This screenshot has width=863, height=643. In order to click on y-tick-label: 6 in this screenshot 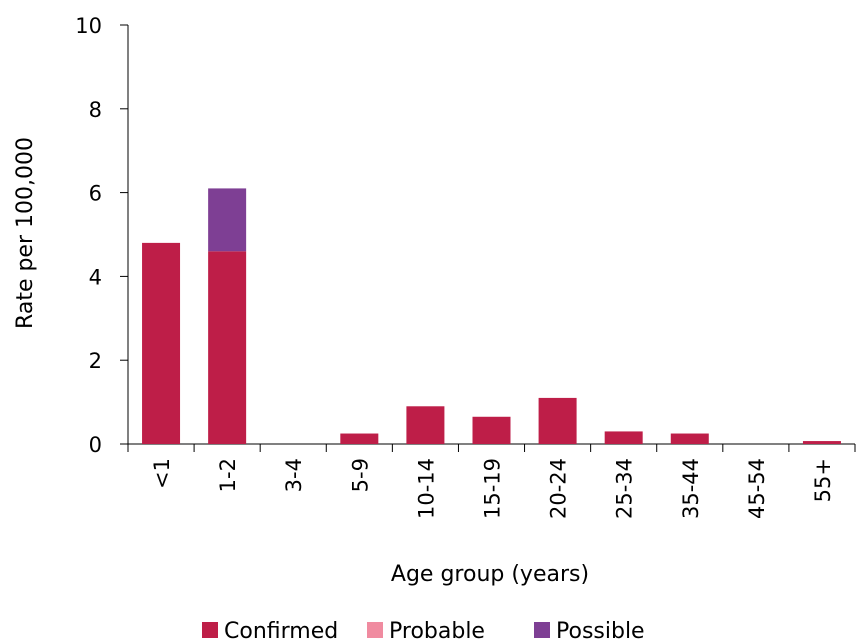, I will do `click(95, 194)`.